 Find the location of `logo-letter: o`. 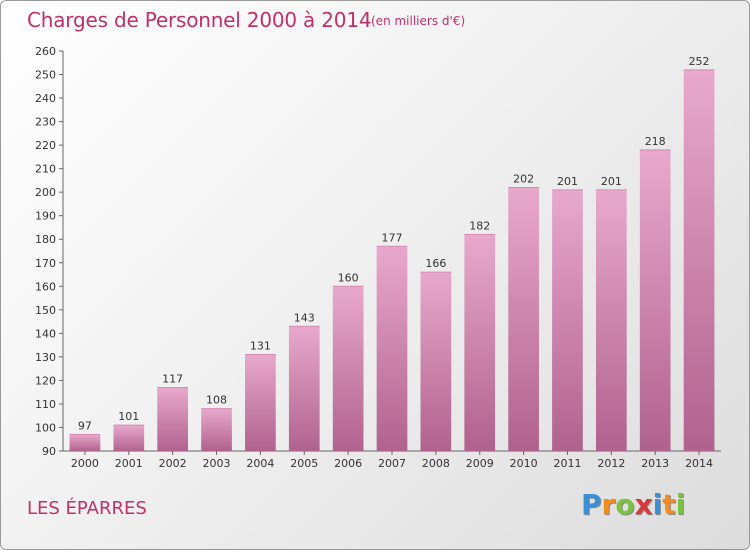

logo-letter: o is located at coordinates (625, 504).